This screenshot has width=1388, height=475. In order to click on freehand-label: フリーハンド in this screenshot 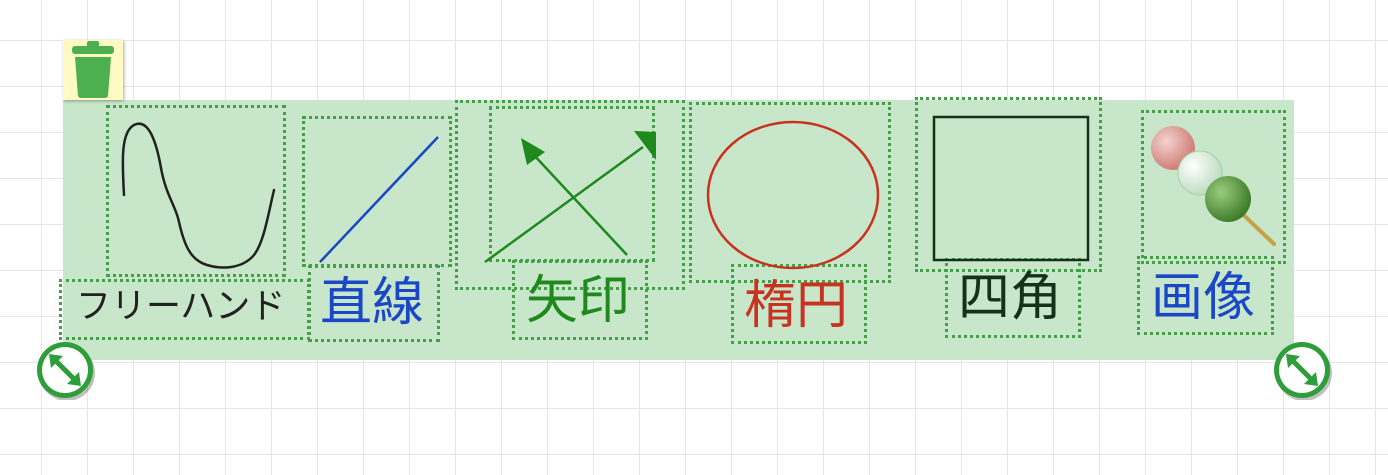, I will do `click(181, 307)`.